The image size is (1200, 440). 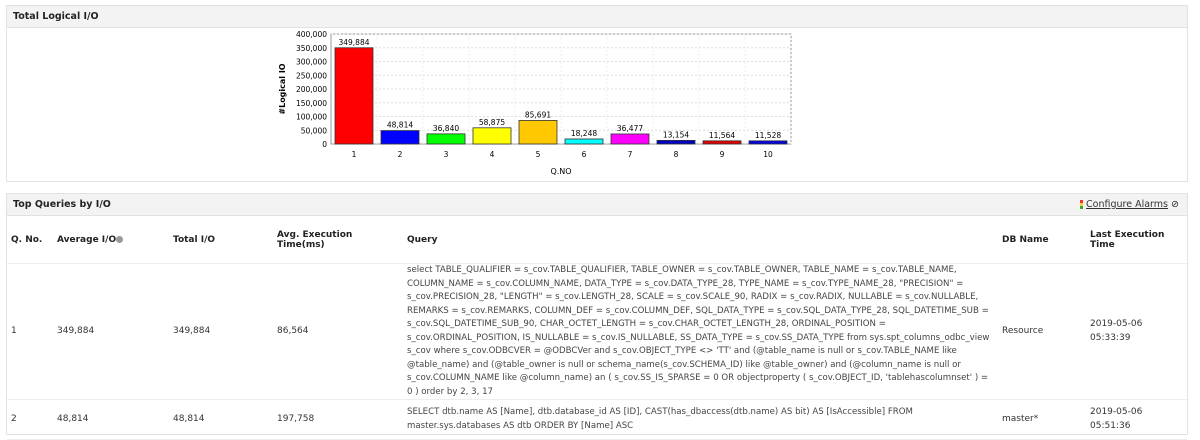 I want to click on col-qno: Q. No., so click(x=30, y=240).